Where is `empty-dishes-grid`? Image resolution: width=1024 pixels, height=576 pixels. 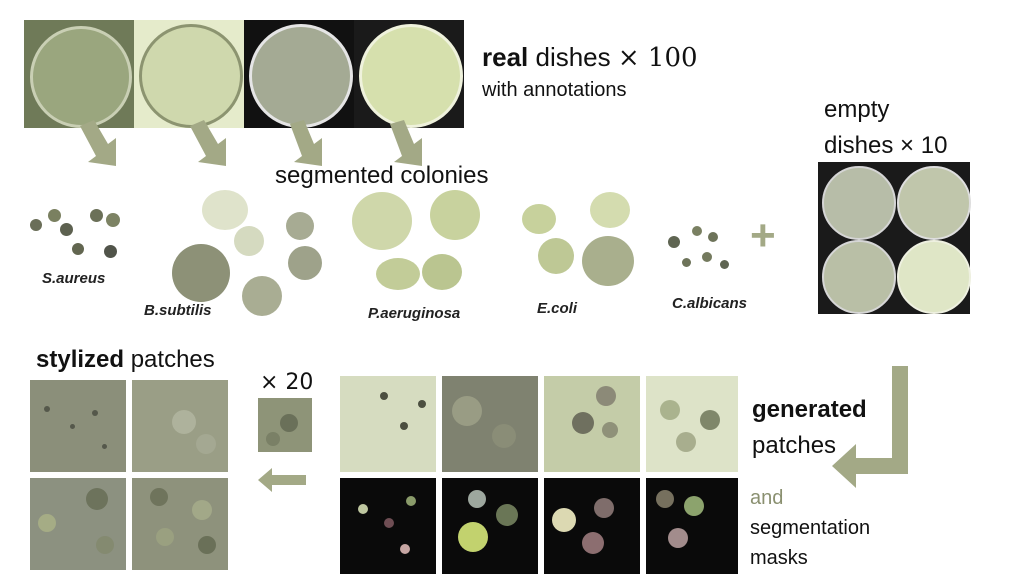
empty-dishes-grid is located at coordinates (894, 238).